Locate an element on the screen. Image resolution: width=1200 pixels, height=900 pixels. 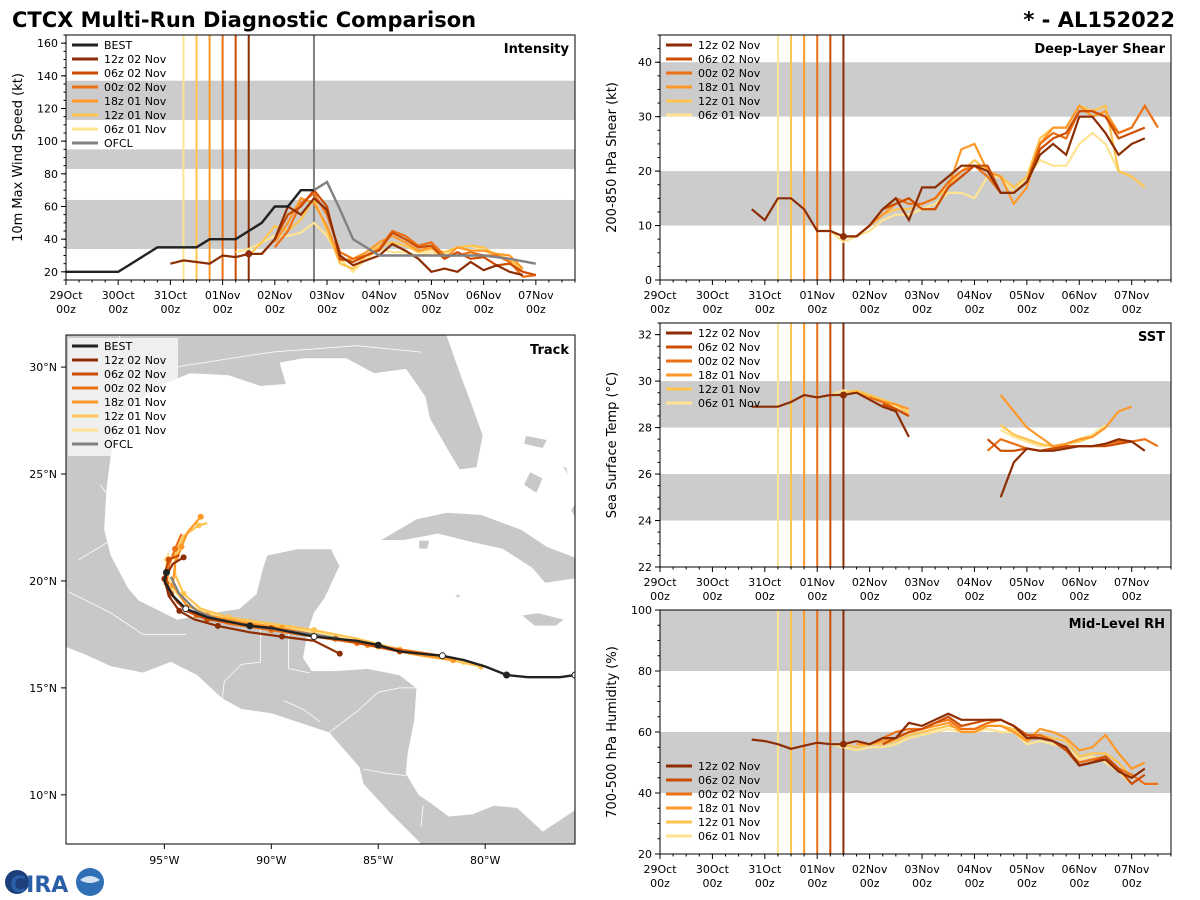
logo-wave-icon is located at coordinates (90, 879).